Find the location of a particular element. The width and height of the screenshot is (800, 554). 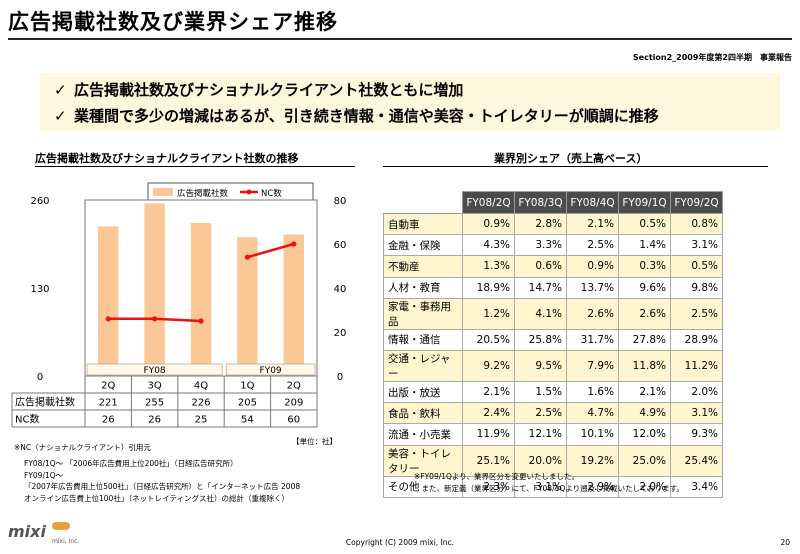

share-cell: 3.4% is located at coordinates (696, 486).